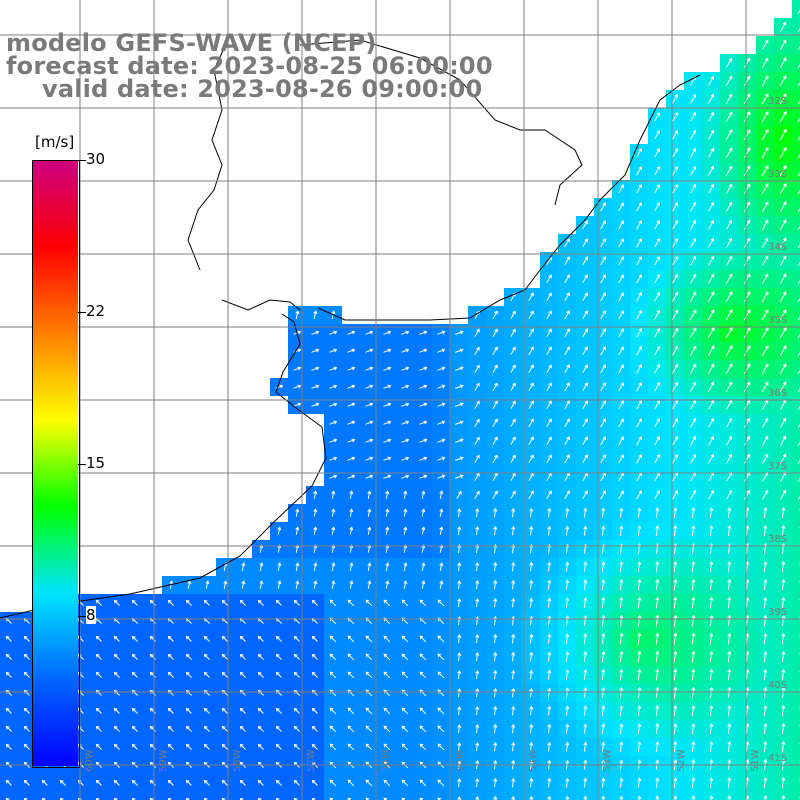 Image resolution: width=800 pixels, height=800 pixels. What do you see at coordinates (385, 760) in the screenshot?
I see `lon-label: 56W` at bounding box center [385, 760].